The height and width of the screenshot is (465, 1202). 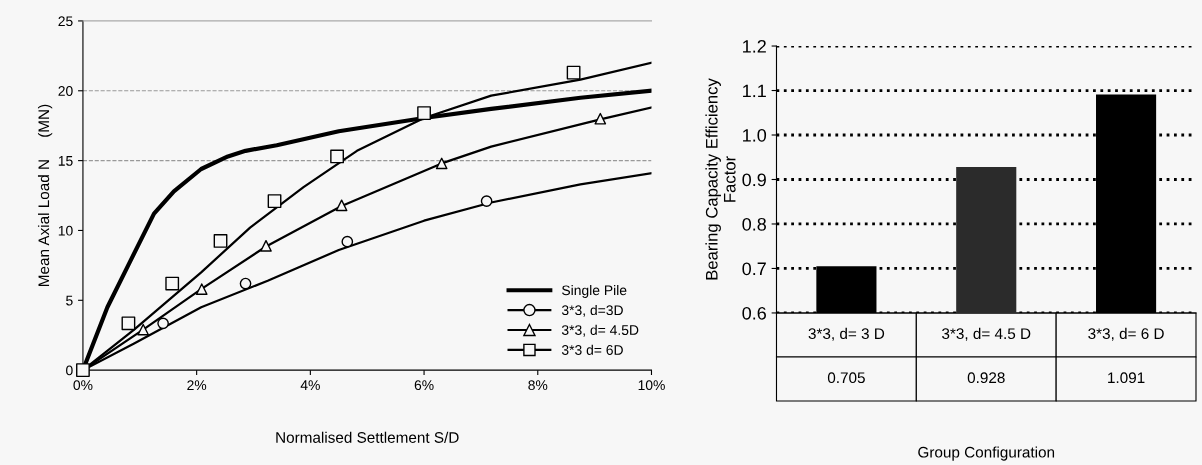 I want to click on data-label: 0.705, so click(x=846, y=378).